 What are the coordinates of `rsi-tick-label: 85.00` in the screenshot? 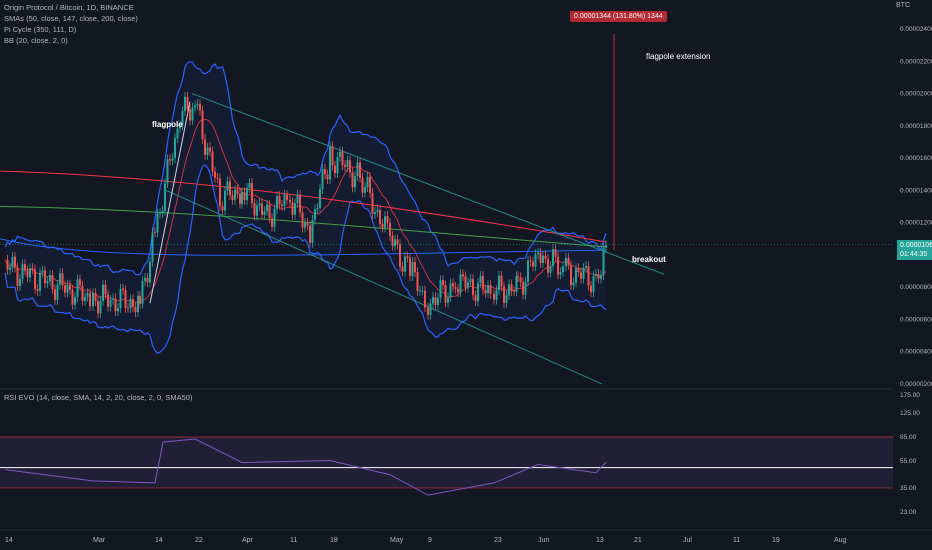 It's located at (908, 437).